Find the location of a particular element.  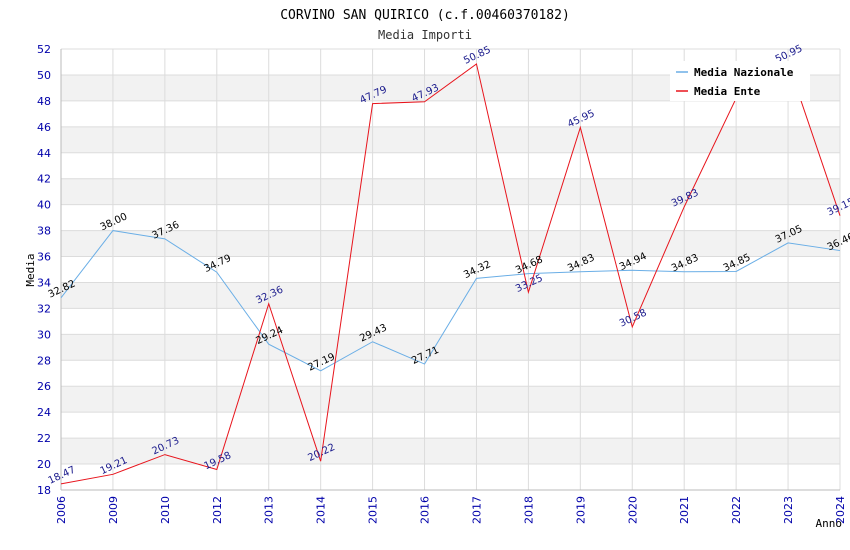

y-tick-label: 44 is located at coordinates (44, 153).